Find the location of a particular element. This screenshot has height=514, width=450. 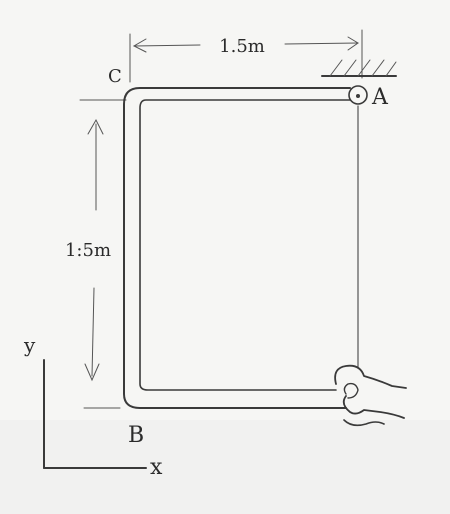

hand-fingers is located at coordinates (364, 423).